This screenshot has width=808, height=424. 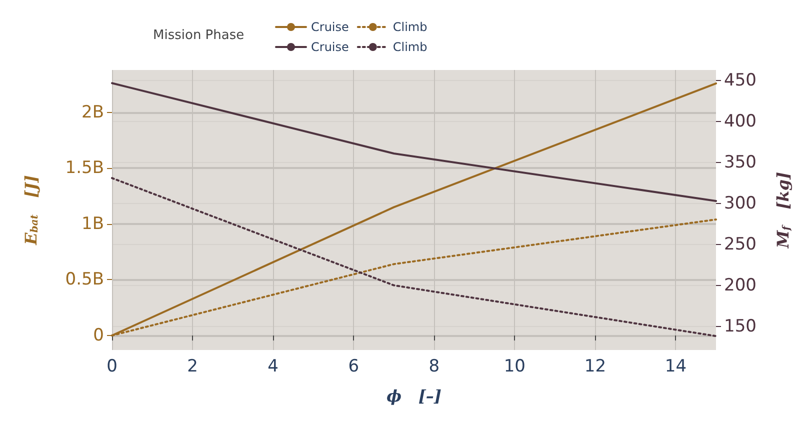 I want to click on y2-tick-label: 350, so click(x=740, y=162).